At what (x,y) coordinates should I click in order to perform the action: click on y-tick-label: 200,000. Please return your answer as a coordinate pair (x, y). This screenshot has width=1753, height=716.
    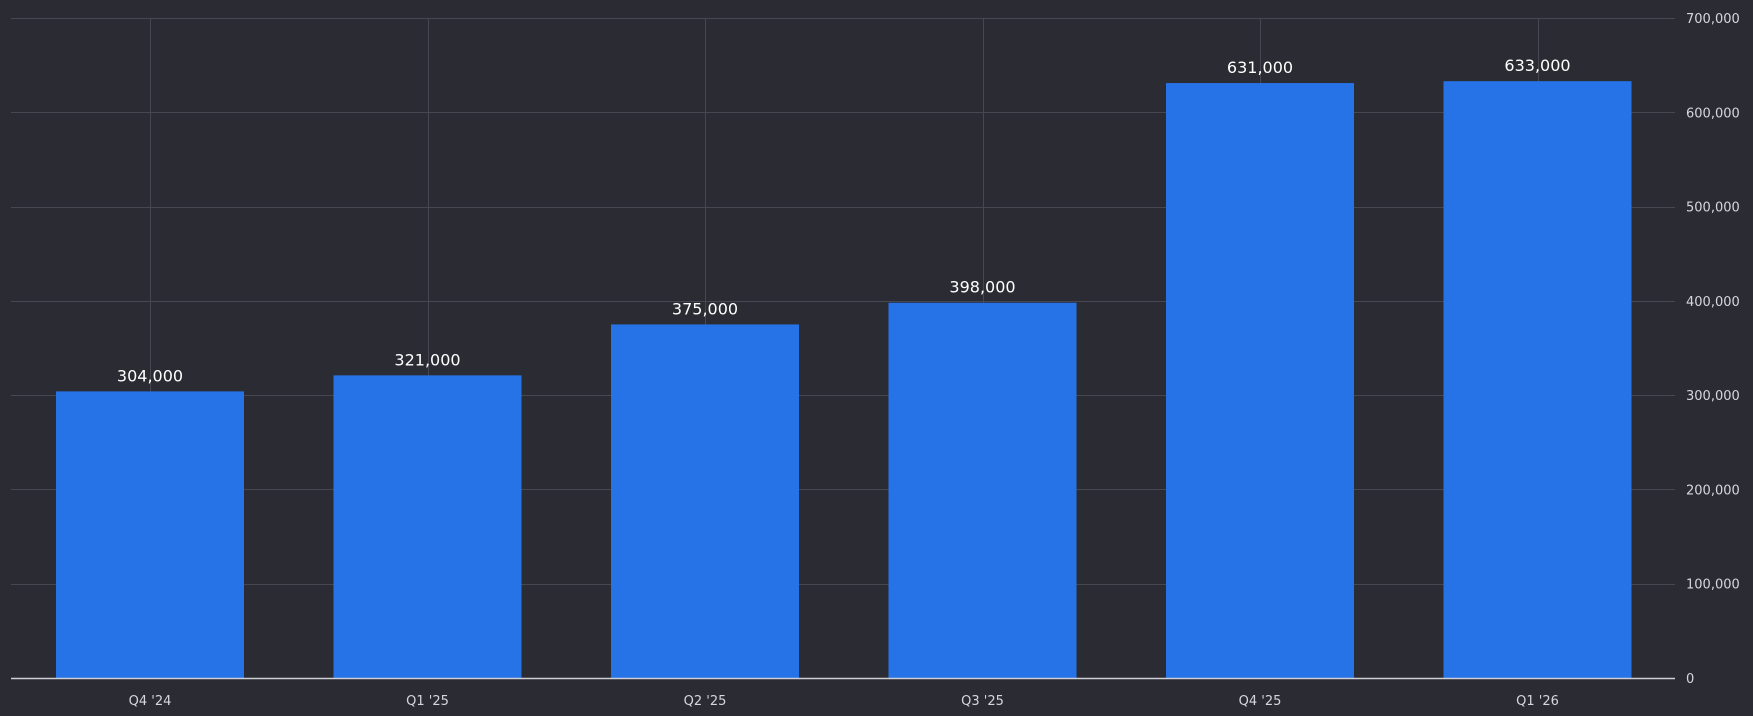
    Looking at the image, I should click on (1713, 490).